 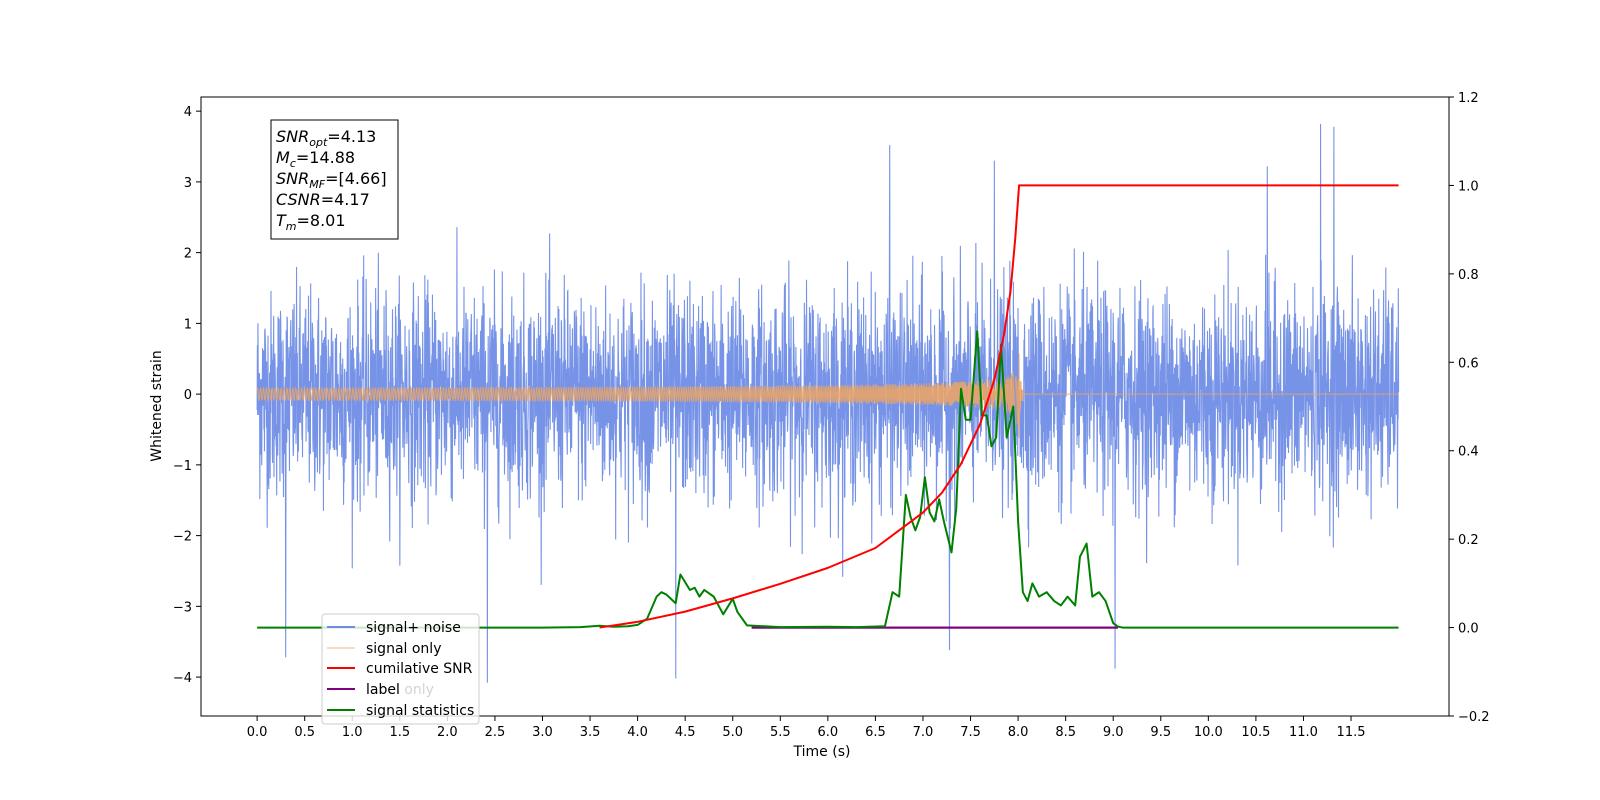 What do you see at coordinates (1474, 717) in the screenshot?
I see `y2-tick-label: −0.2` at bounding box center [1474, 717].